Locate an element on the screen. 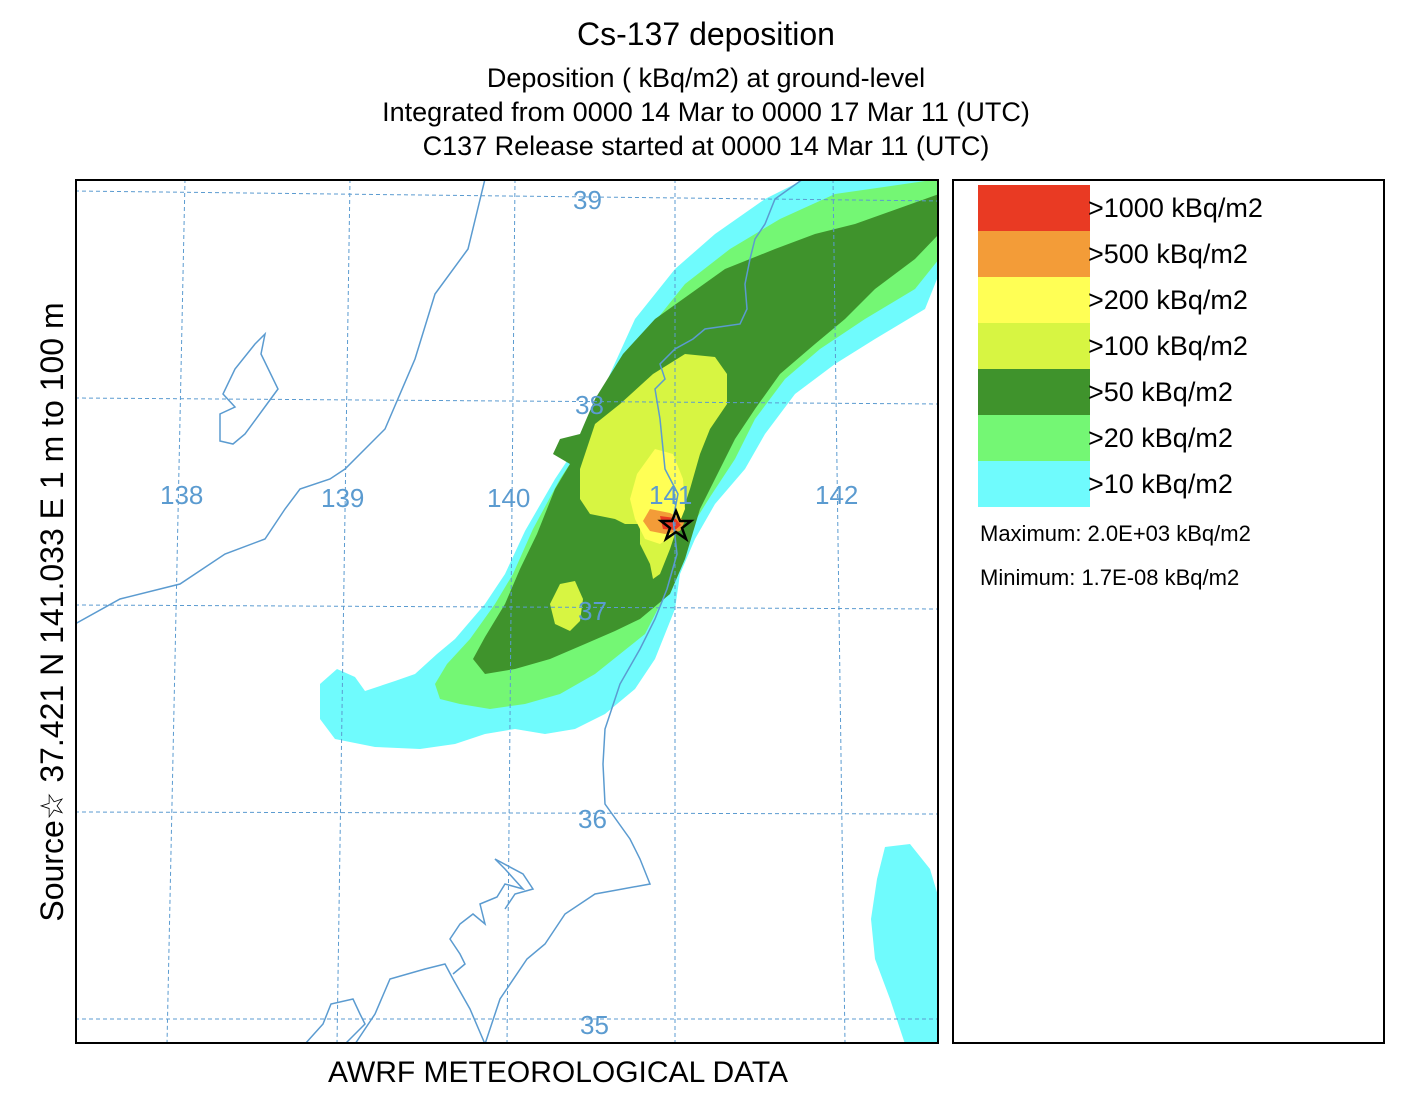  legend-item-20: >20 kBq/m2 is located at coordinates (1178, 438).